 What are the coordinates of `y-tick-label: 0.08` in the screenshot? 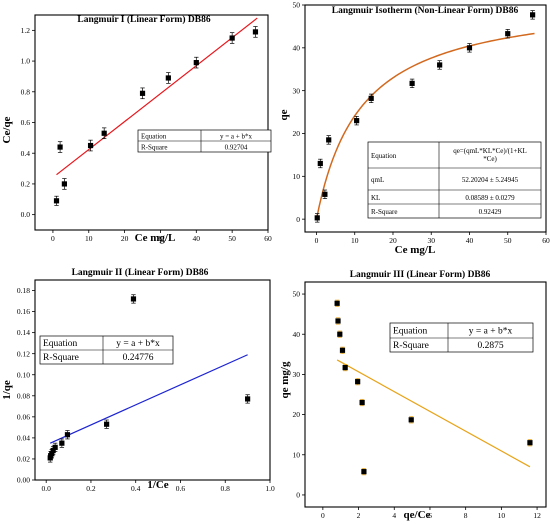 It's located at (23, 395).